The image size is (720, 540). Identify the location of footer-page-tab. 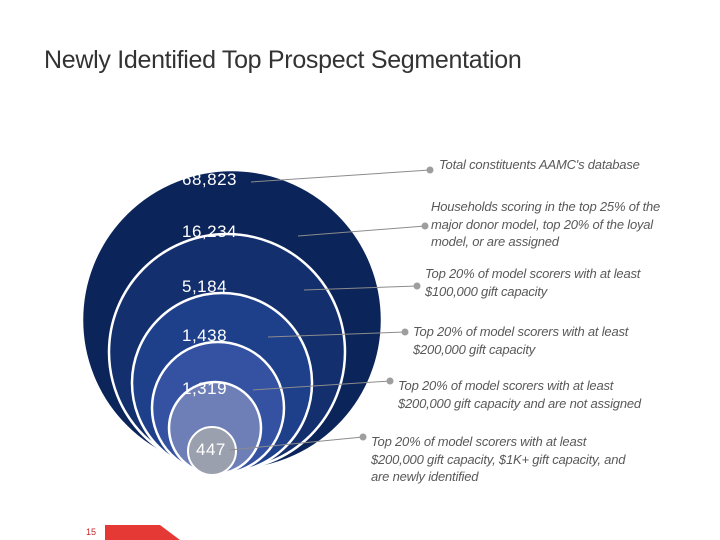
(52, 532).